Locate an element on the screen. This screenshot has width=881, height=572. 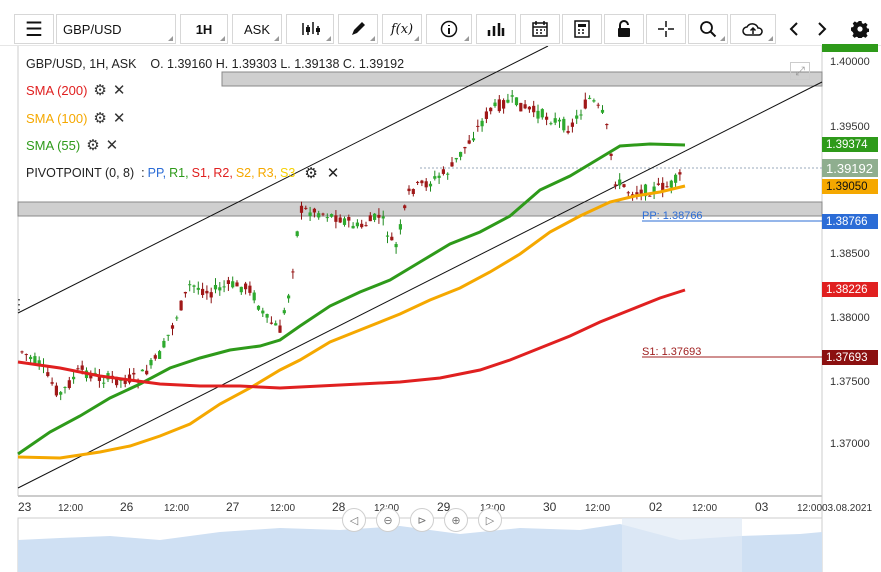
sma55-price-tag: 1.39374 is located at coordinates (850, 144).